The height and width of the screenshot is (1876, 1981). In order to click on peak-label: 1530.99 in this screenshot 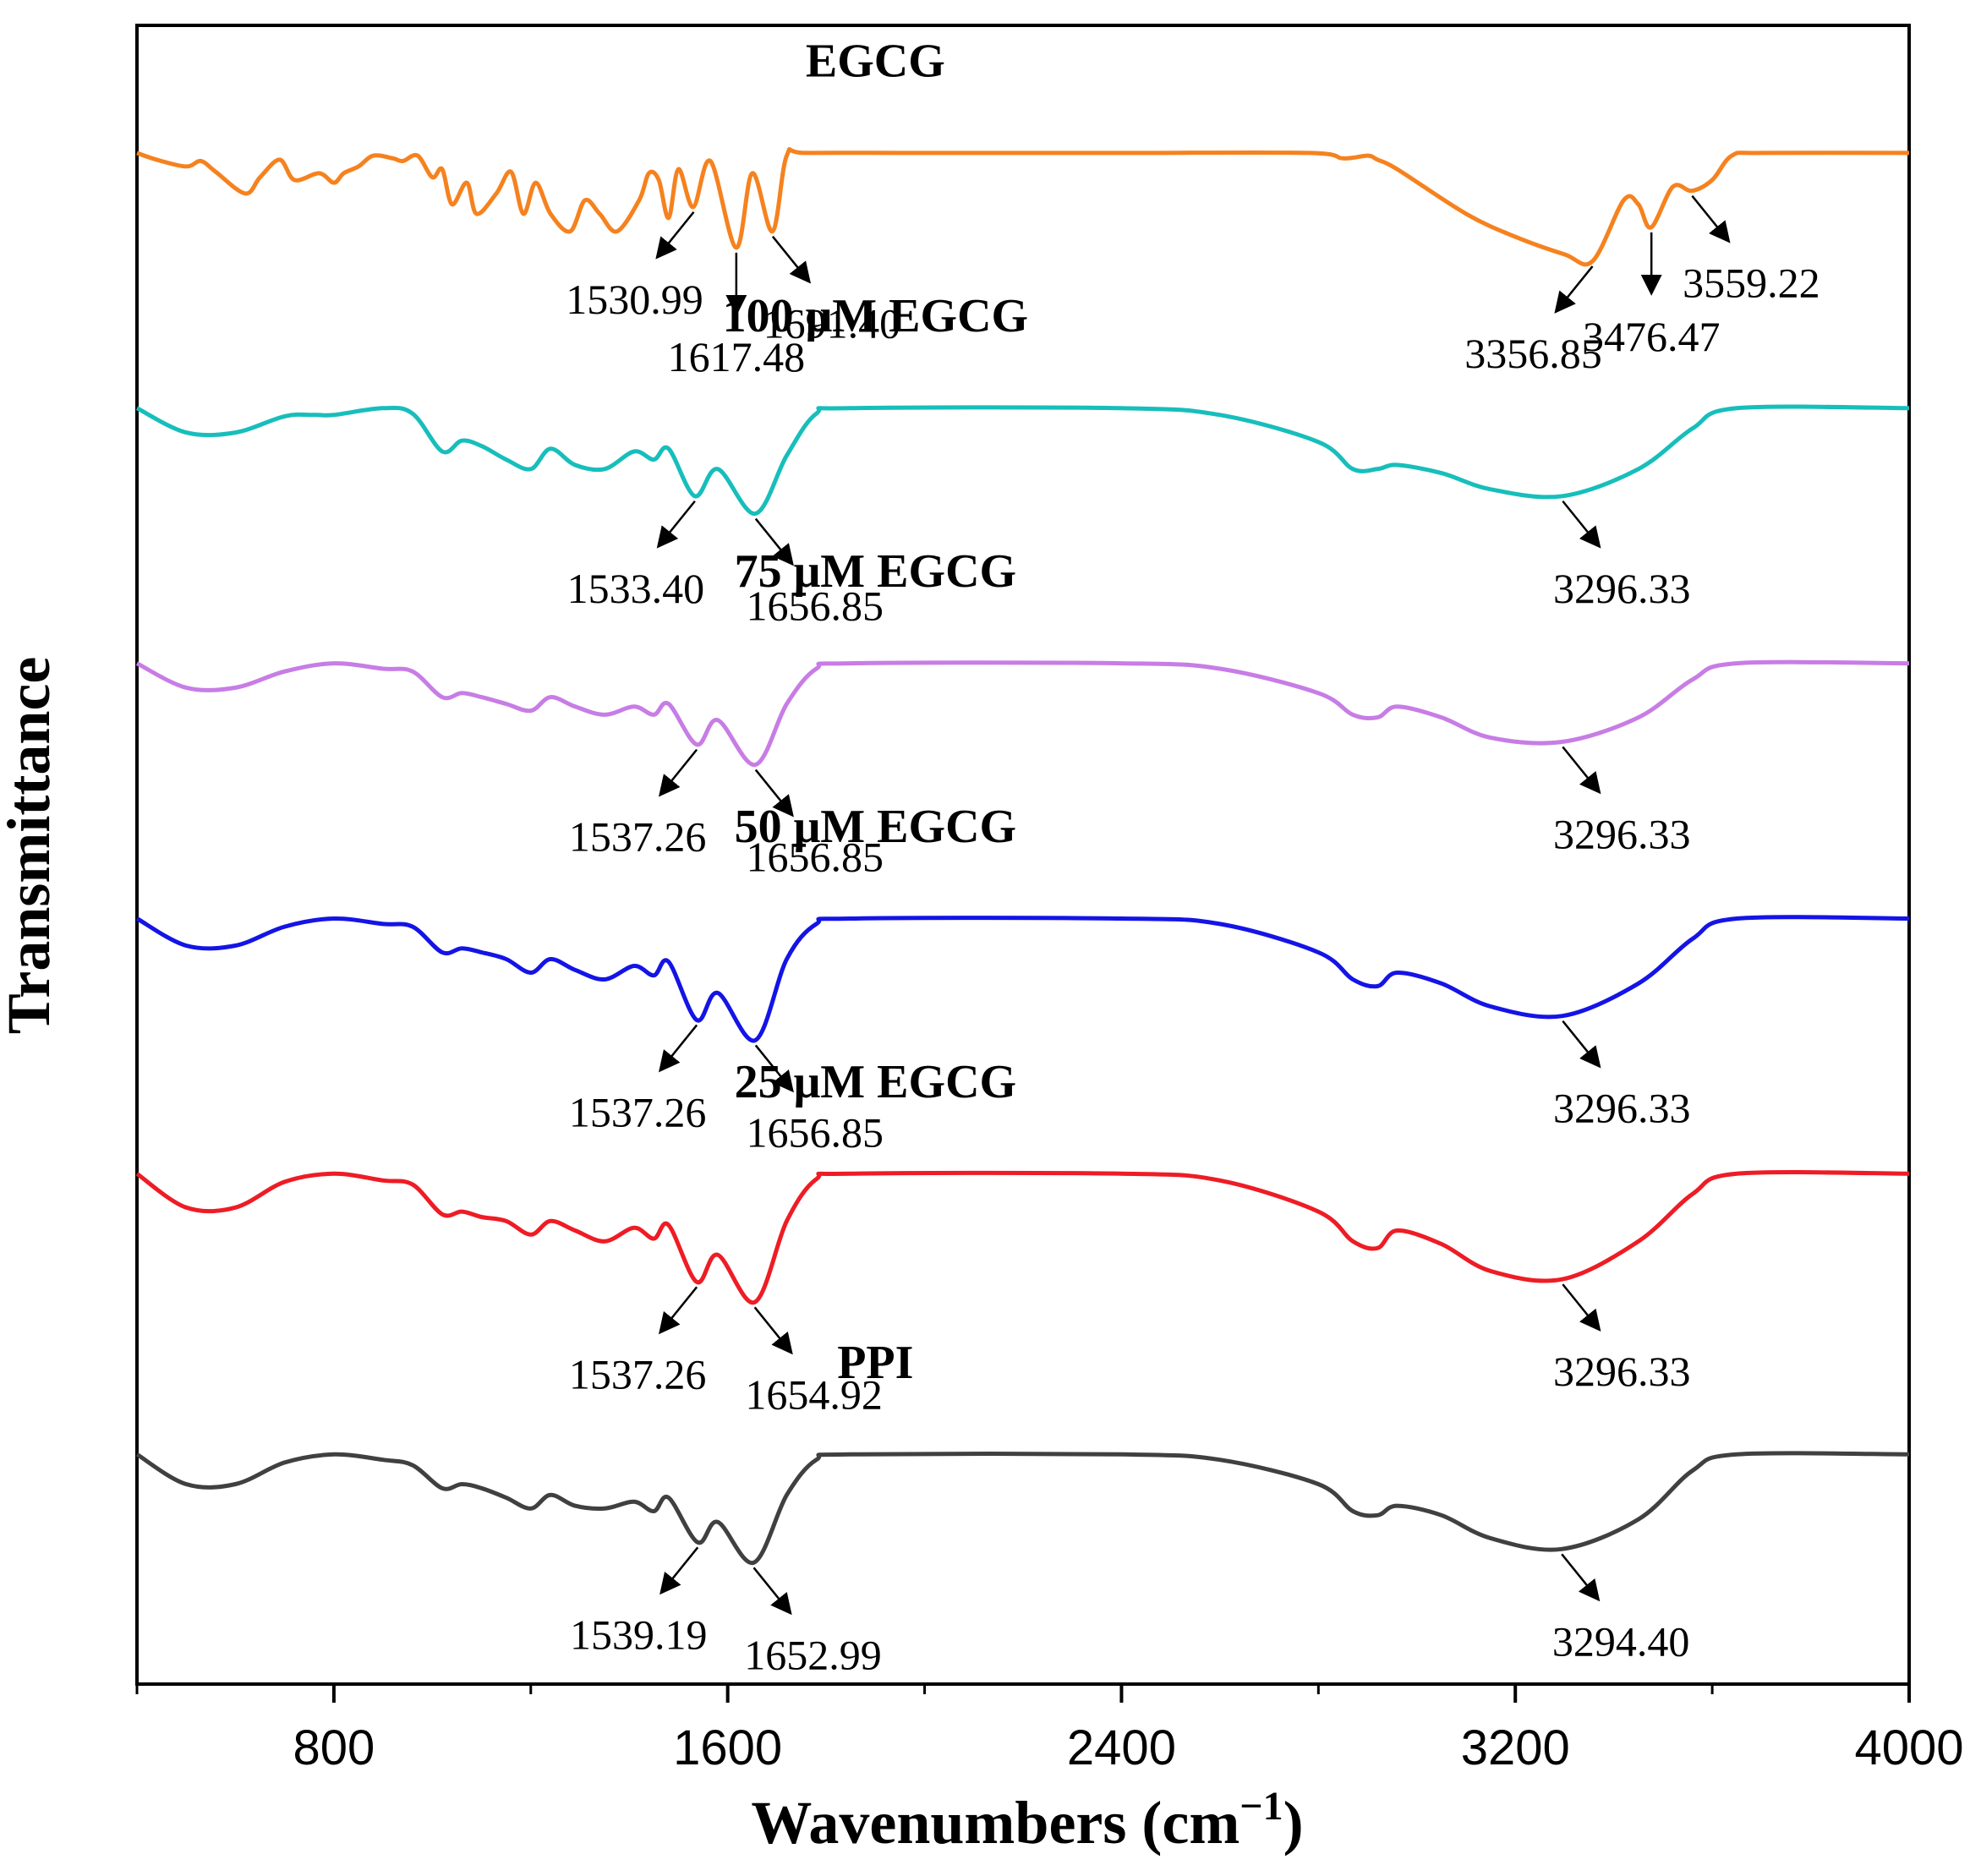, I will do `click(635, 299)`.